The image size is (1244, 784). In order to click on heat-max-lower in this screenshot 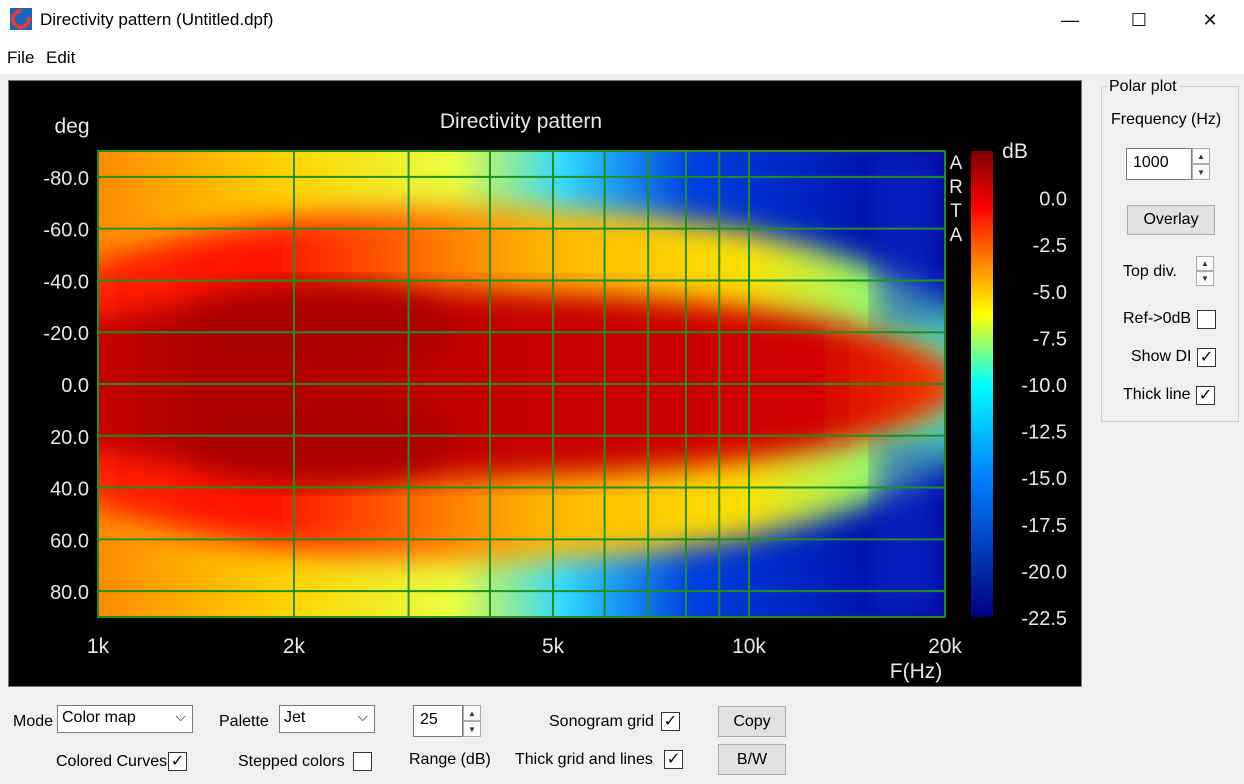, I will do `click(318, 440)`.